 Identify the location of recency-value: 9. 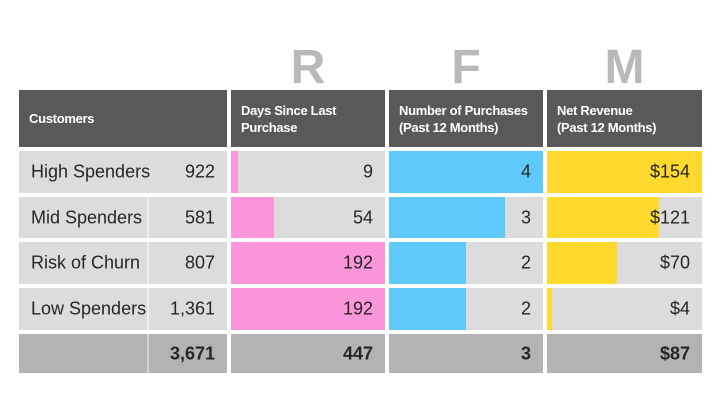
(367, 171).